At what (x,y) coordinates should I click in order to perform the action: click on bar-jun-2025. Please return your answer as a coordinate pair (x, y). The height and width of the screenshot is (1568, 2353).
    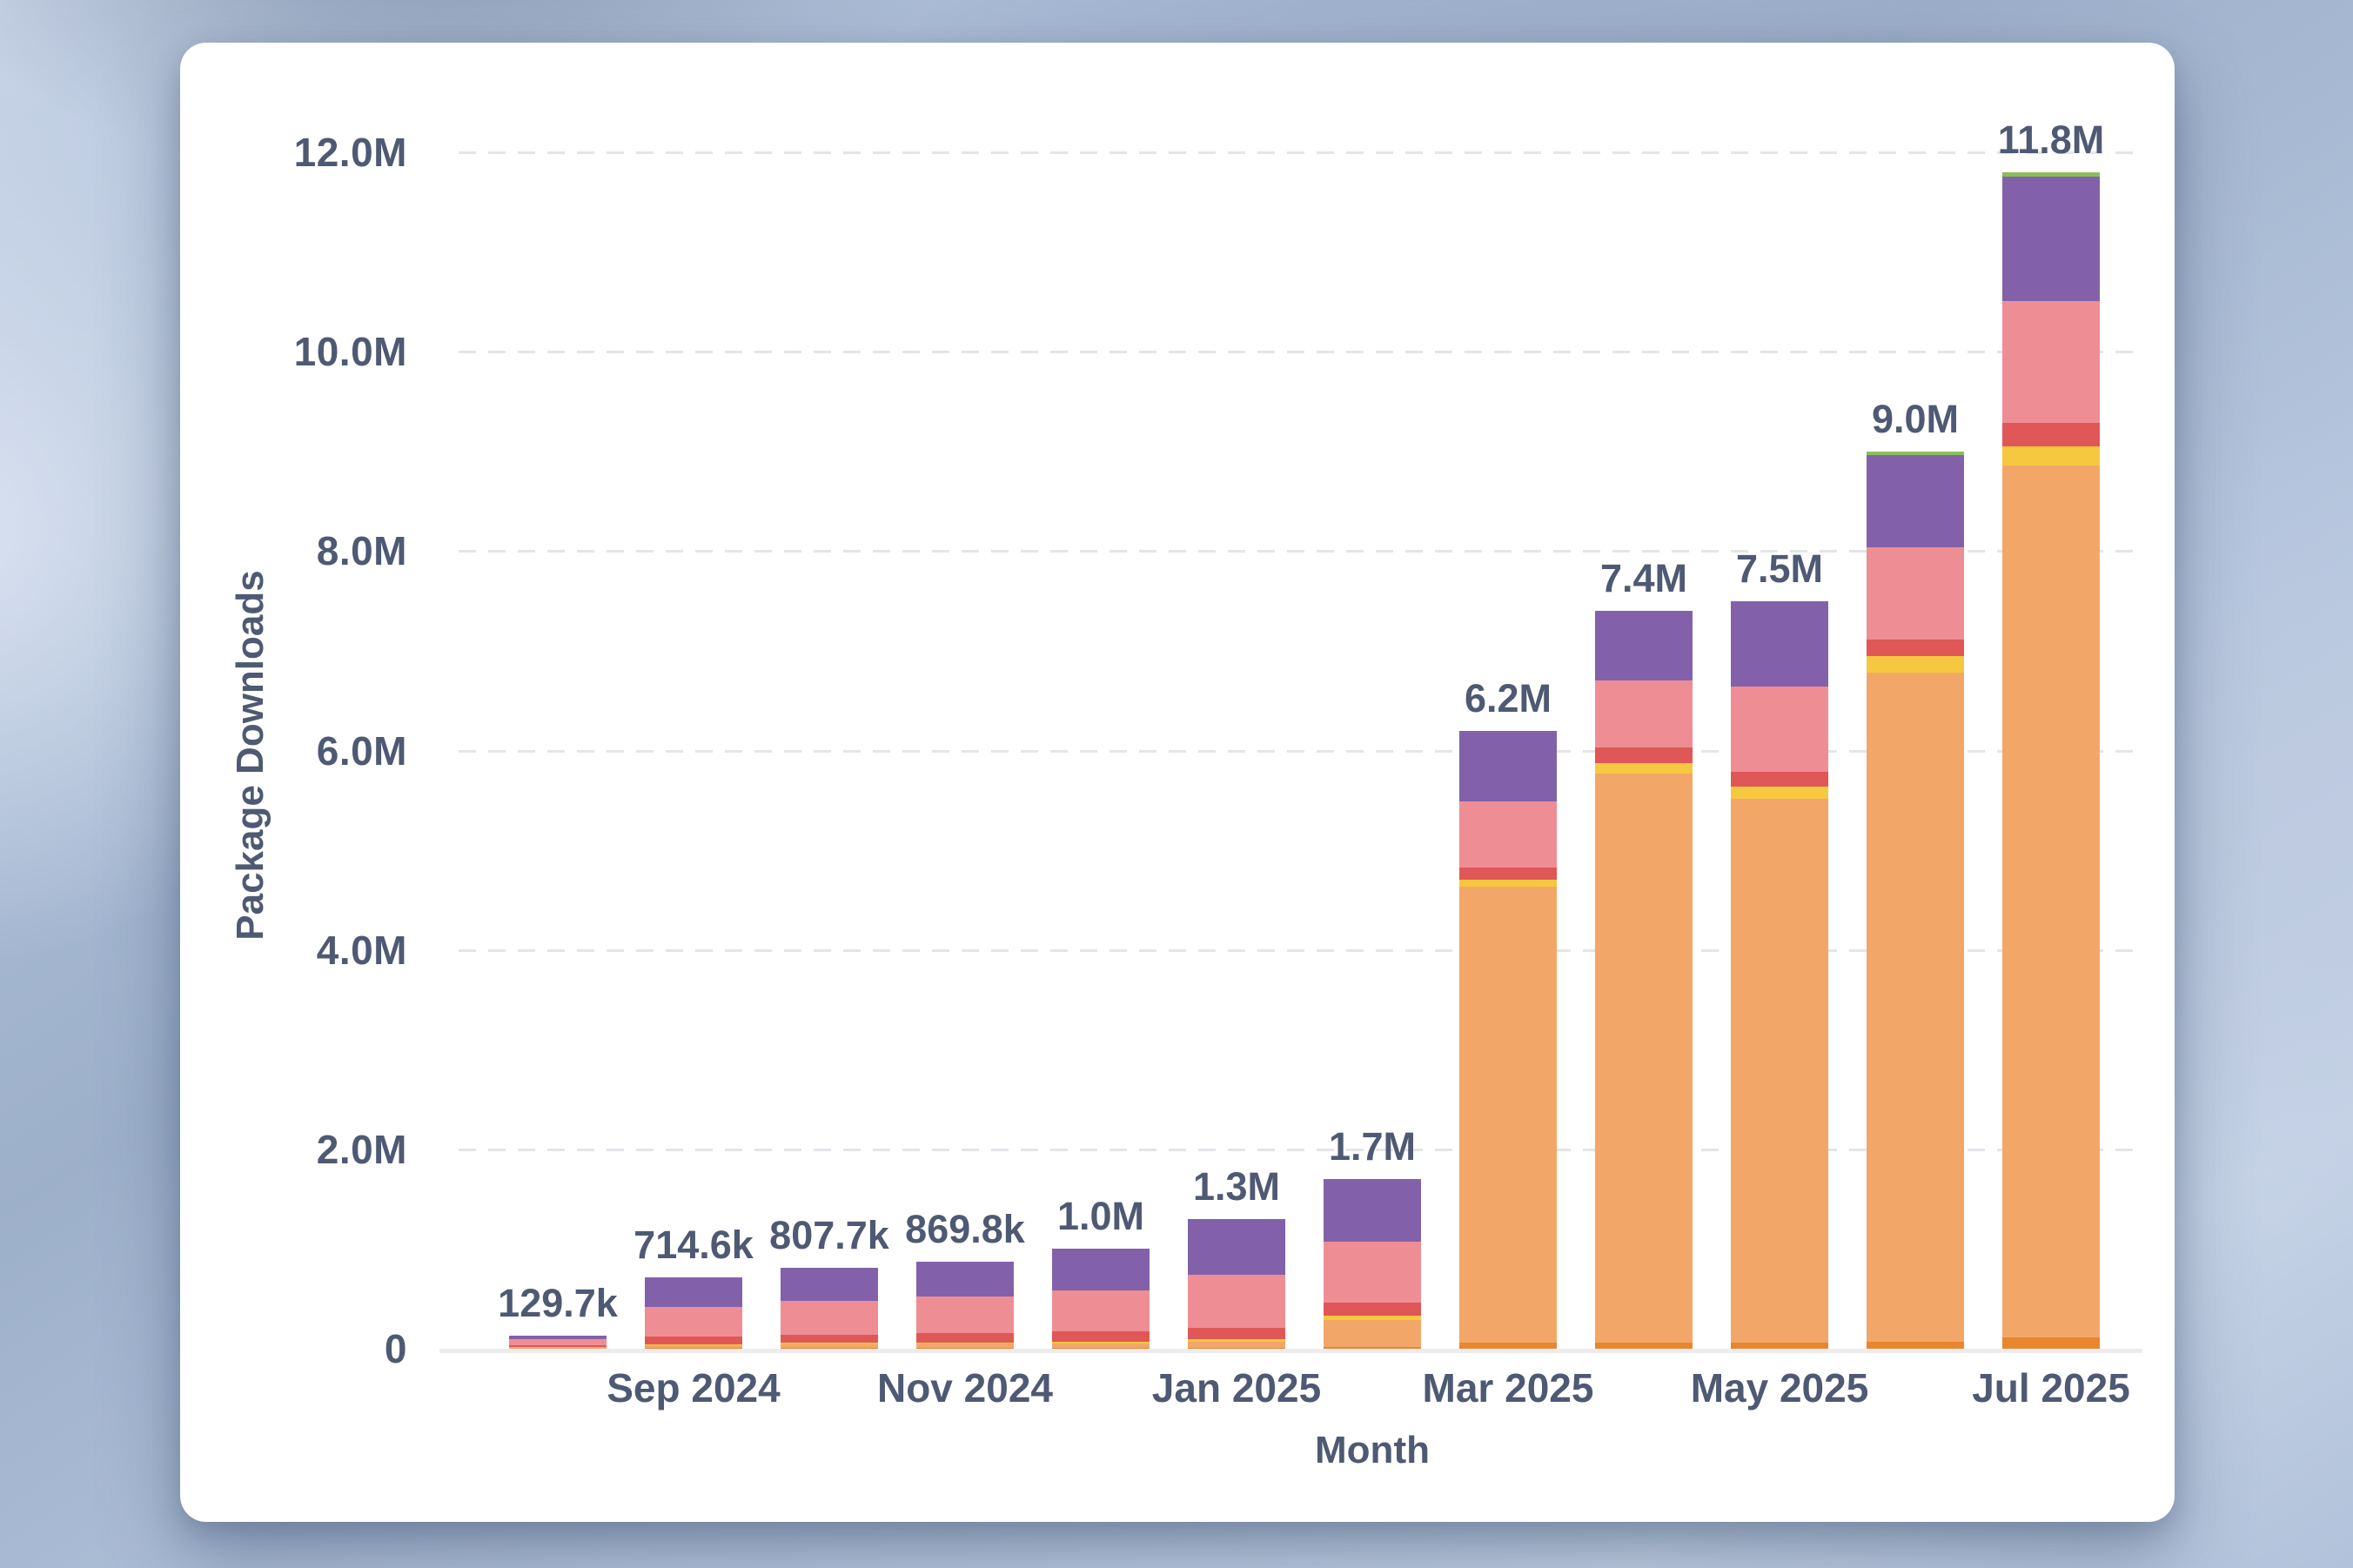
    Looking at the image, I should click on (1915, 901).